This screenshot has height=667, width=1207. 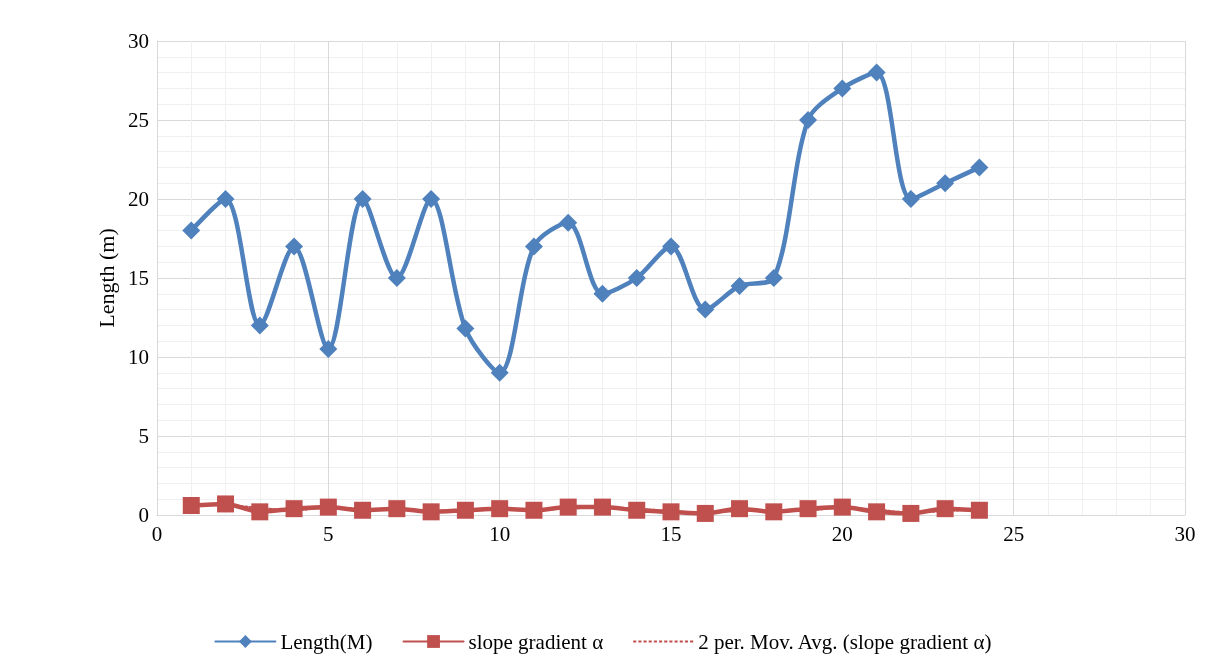 I want to click on y-tick-label: 15, so click(x=138, y=278).